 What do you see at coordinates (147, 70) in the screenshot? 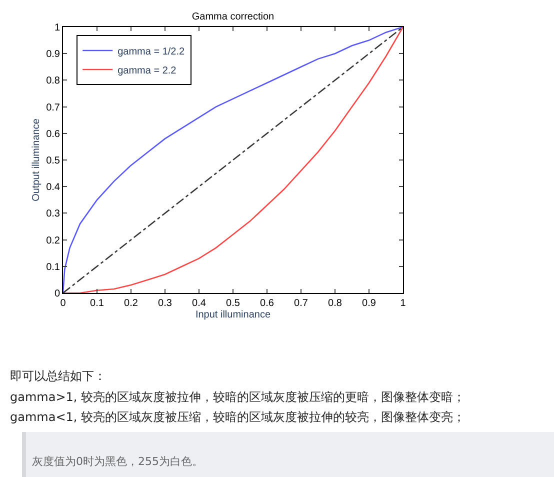
I see `legend-label: gamma = 2.2` at bounding box center [147, 70].